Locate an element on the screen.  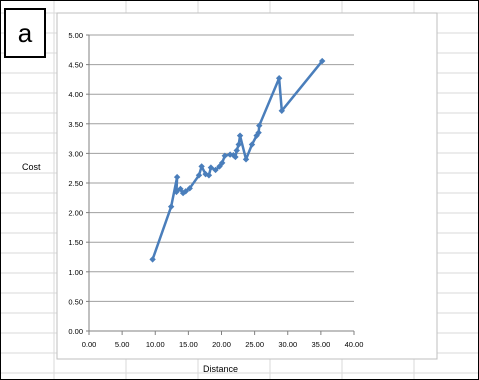
y-tick-label: 0.00 is located at coordinates (75, 331).